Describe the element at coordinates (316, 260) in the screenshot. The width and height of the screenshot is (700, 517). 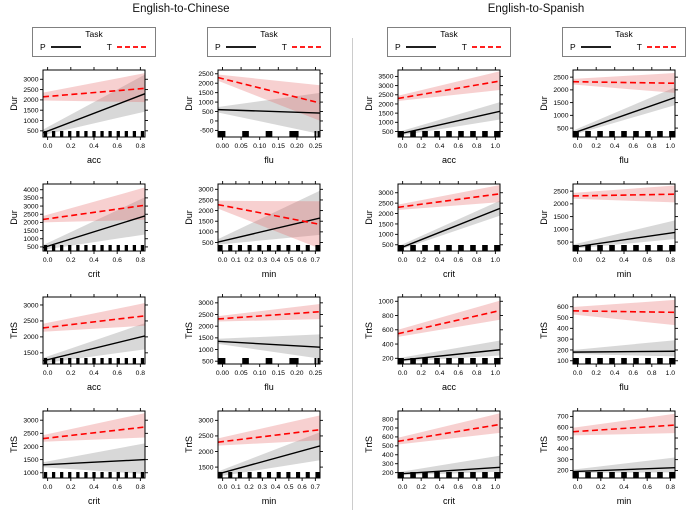
I see `x-tick-label: 0.7` at that location.